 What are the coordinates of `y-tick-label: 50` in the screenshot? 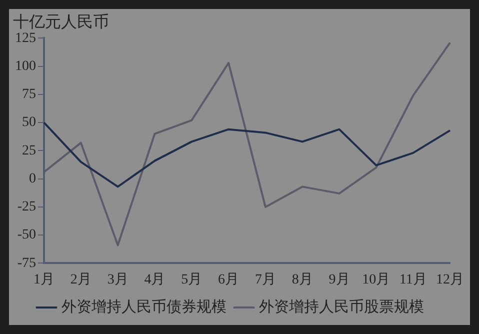 It's located at (29, 122).